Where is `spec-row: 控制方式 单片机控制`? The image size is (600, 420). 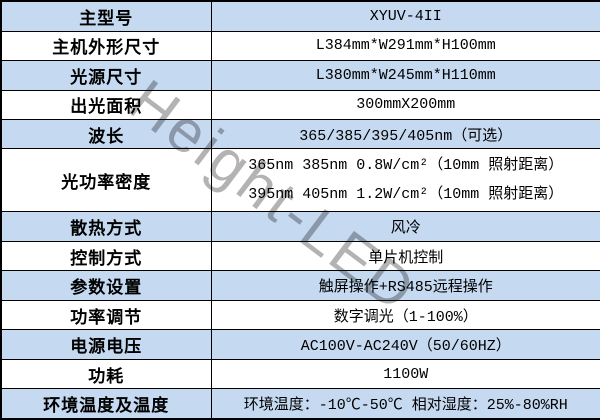 spec-row: 控制方式 单片机控制 is located at coordinates (300, 256).